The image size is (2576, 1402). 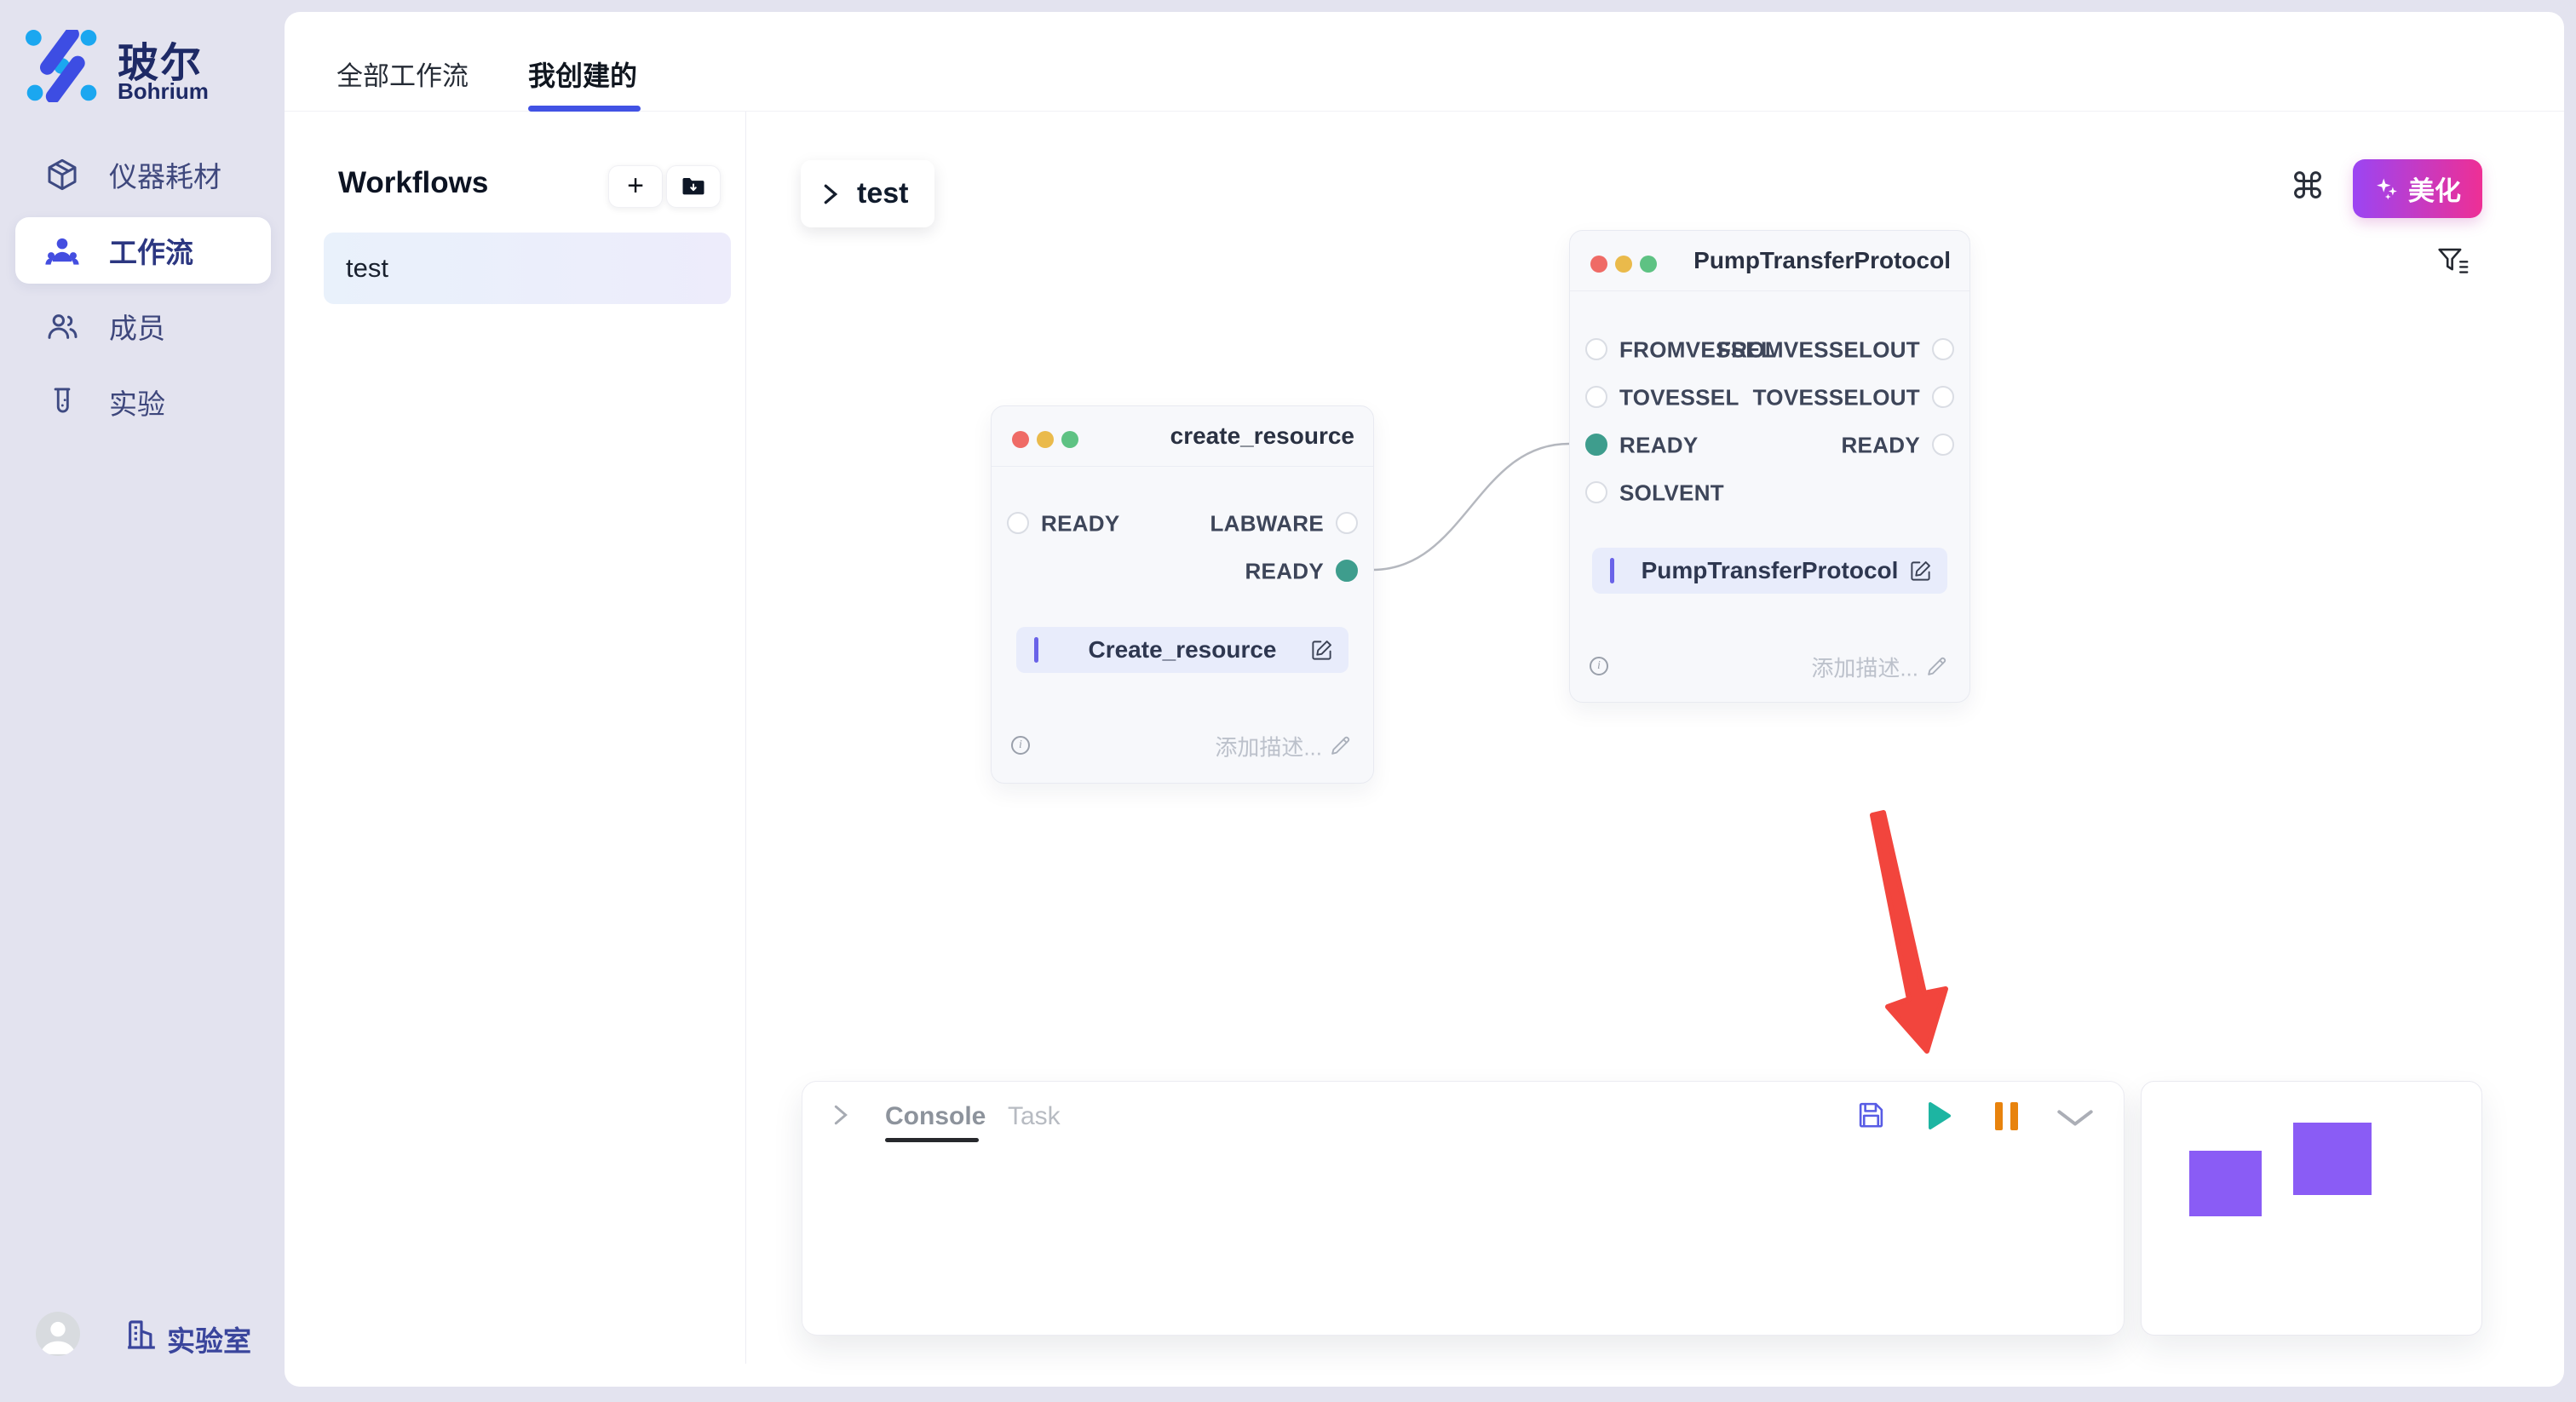 I want to click on user-avatar, so click(x=58, y=1334).